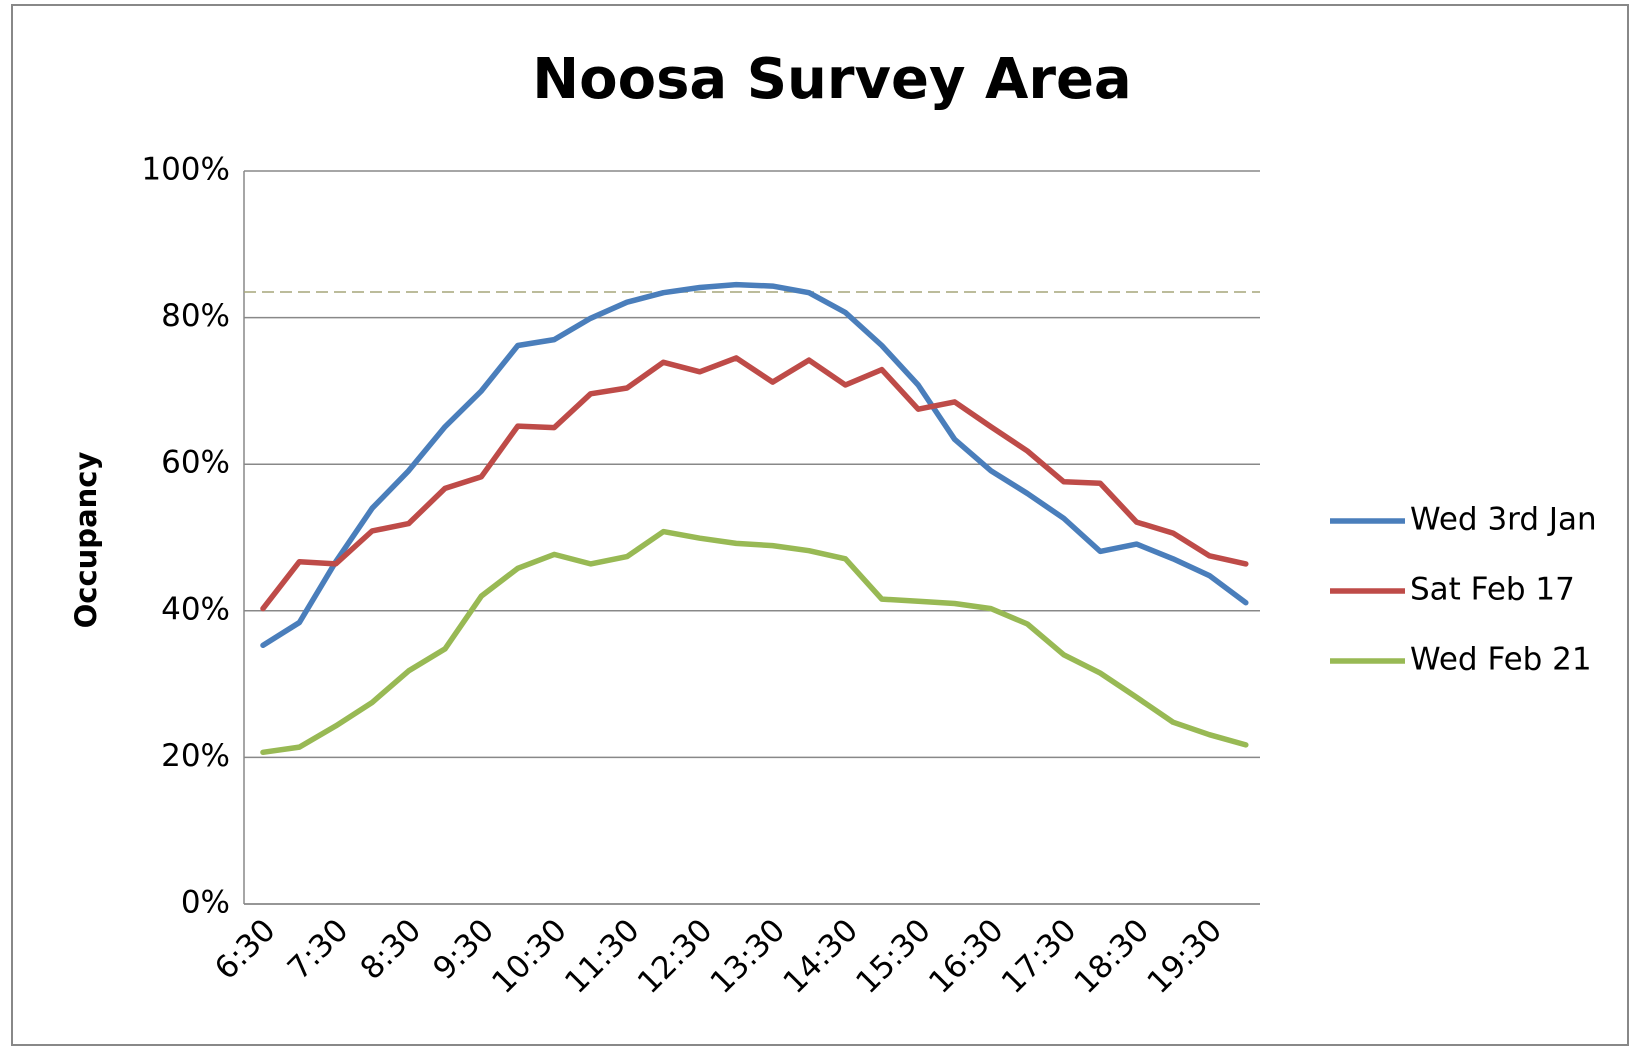 The width and height of the screenshot is (1632, 1048). Describe the element at coordinates (1492, 590) in the screenshot. I see `legend-label: Sat Feb 17` at that location.